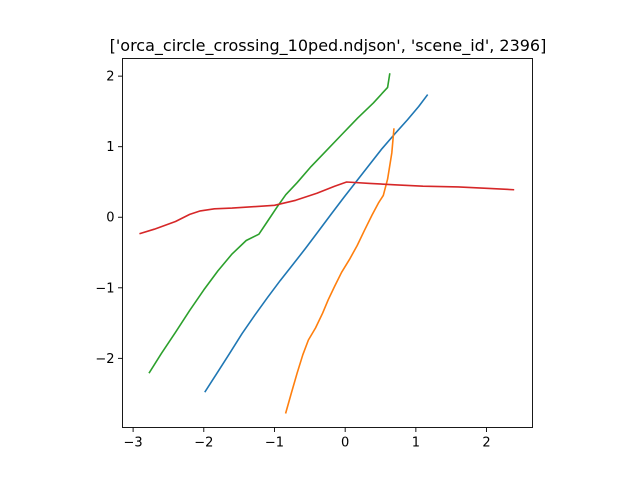  Describe the element at coordinates (416, 443) in the screenshot. I see `x-tick-label: 1` at that location.